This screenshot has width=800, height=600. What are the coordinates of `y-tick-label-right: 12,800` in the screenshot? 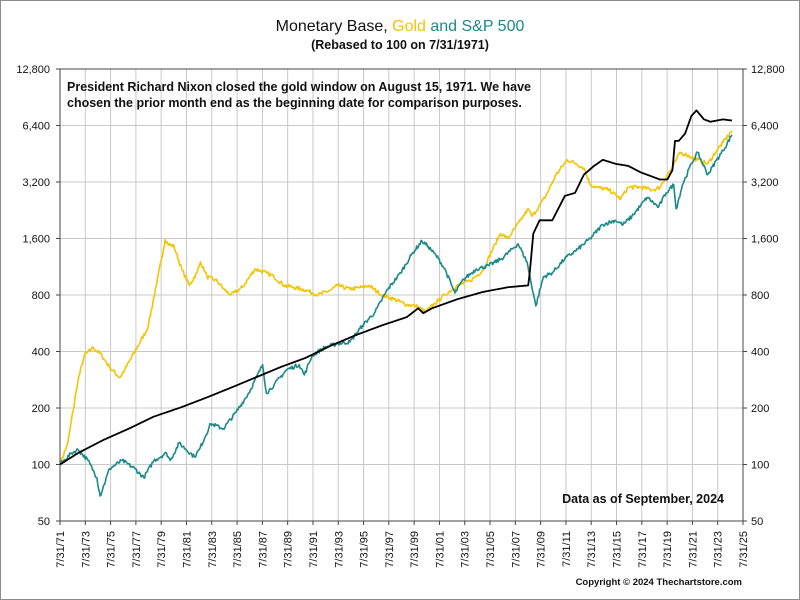 It's located at (768, 70).